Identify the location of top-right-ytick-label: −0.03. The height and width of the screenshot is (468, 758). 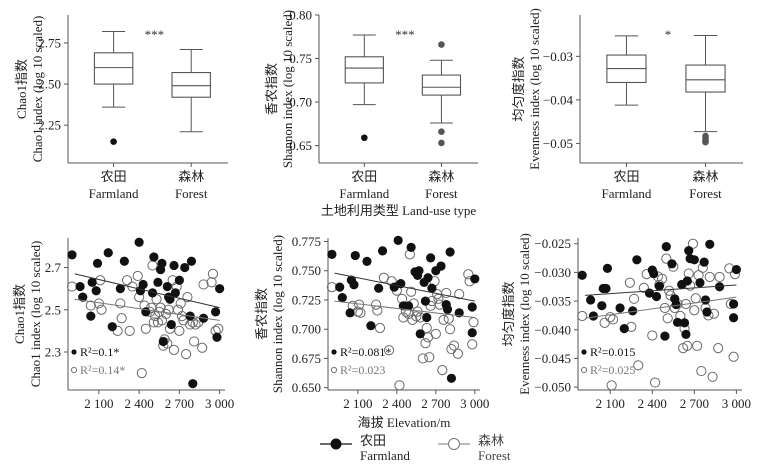
(558, 56).